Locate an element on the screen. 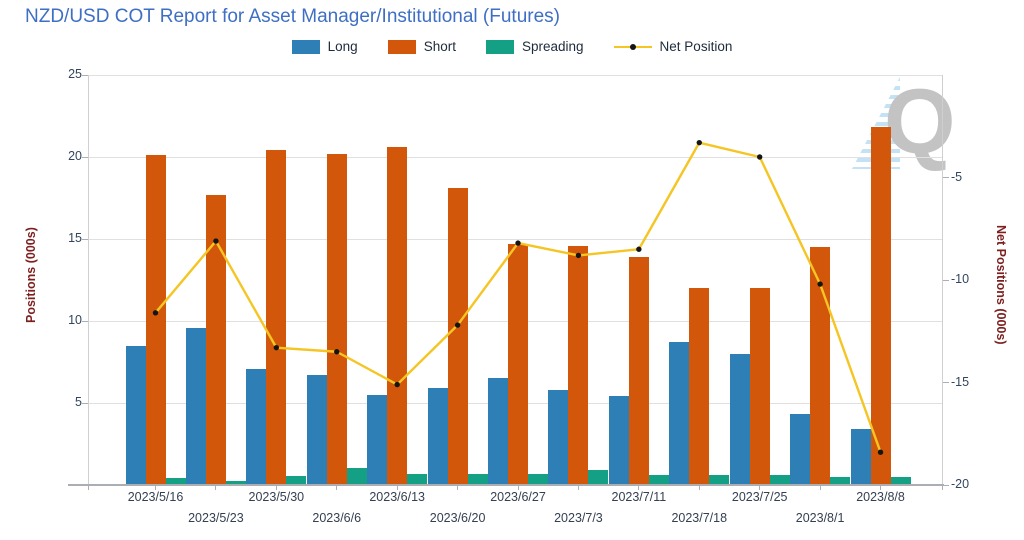 This screenshot has width=1024, height=540. legend: Long Short Spreading Net Position is located at coordinates (512, 46).